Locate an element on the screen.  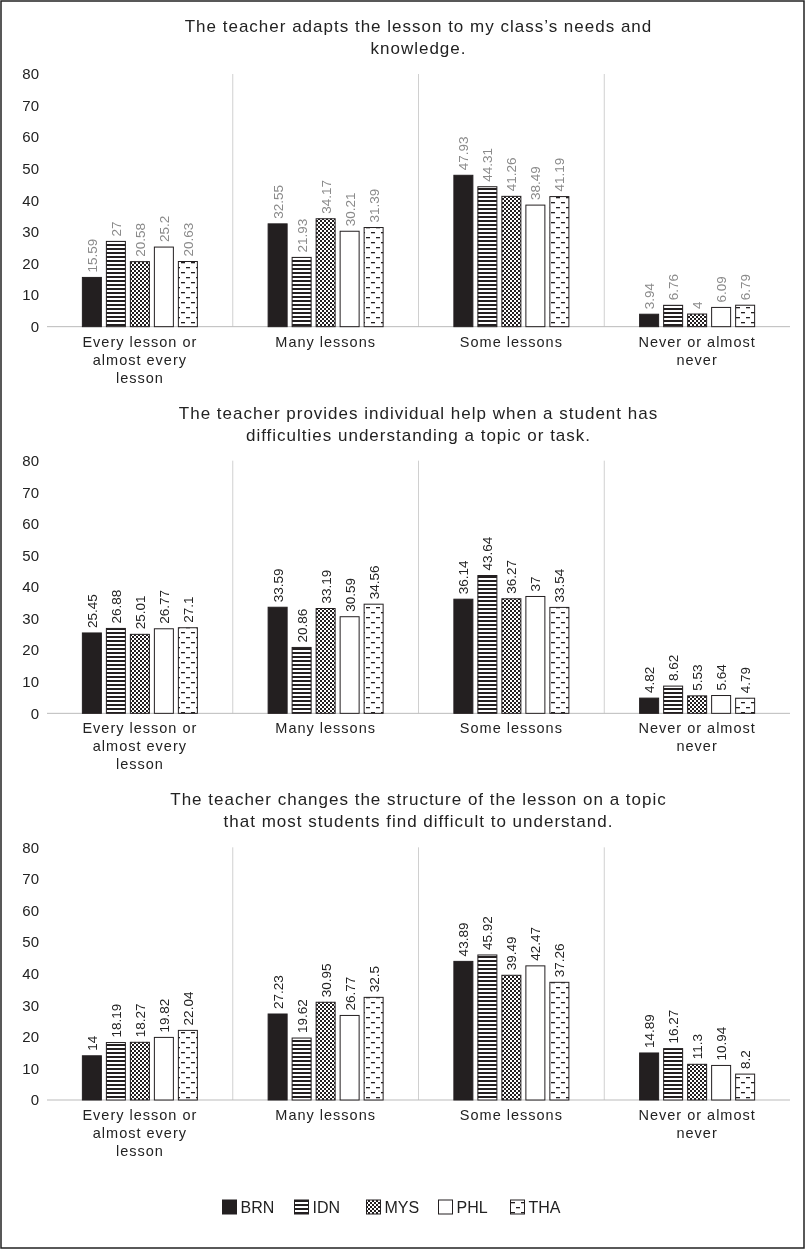
data-label: 32.5 is located at coordinates (374, 979).